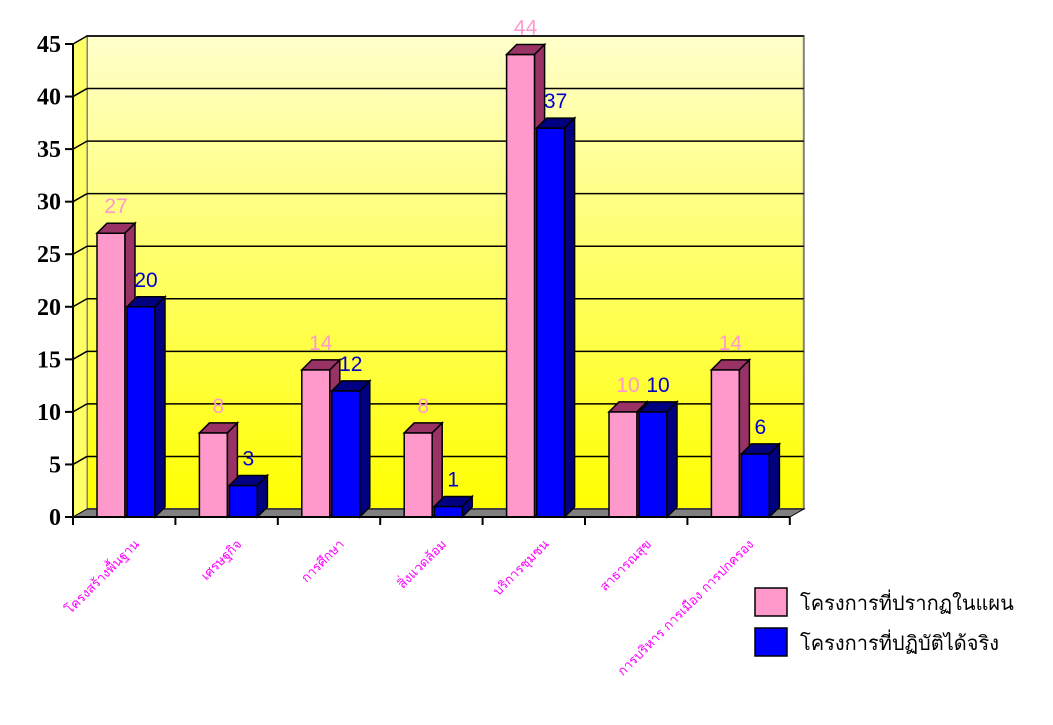  I want to click on y-tick-label: 40, so click(49, 98).